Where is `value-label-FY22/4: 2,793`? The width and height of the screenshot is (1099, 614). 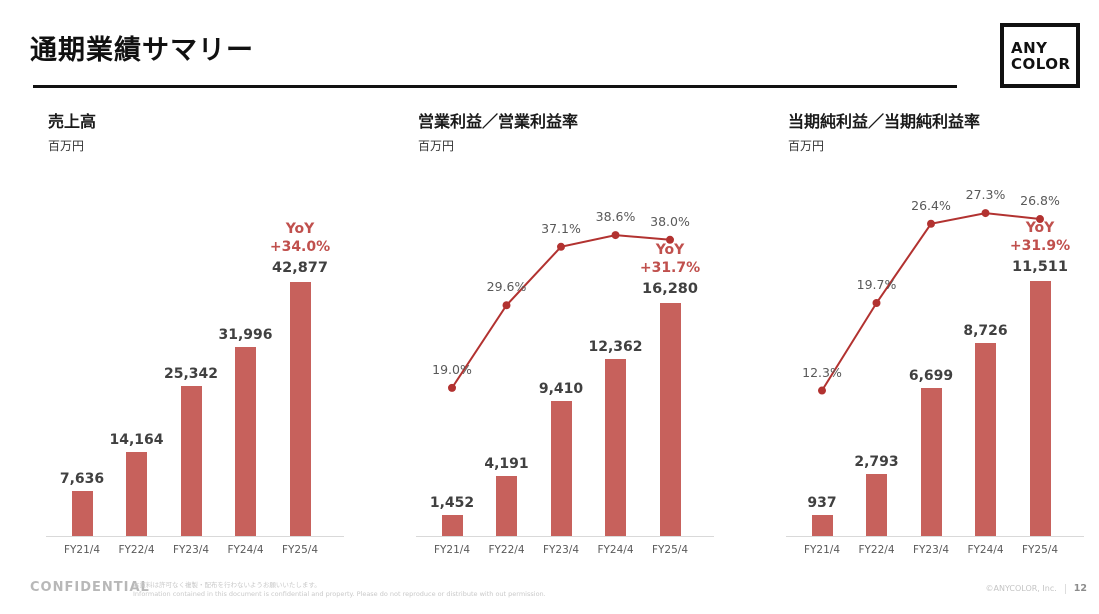
value-label-FY22/4: 2,793 is located at coordinates (876, 462).